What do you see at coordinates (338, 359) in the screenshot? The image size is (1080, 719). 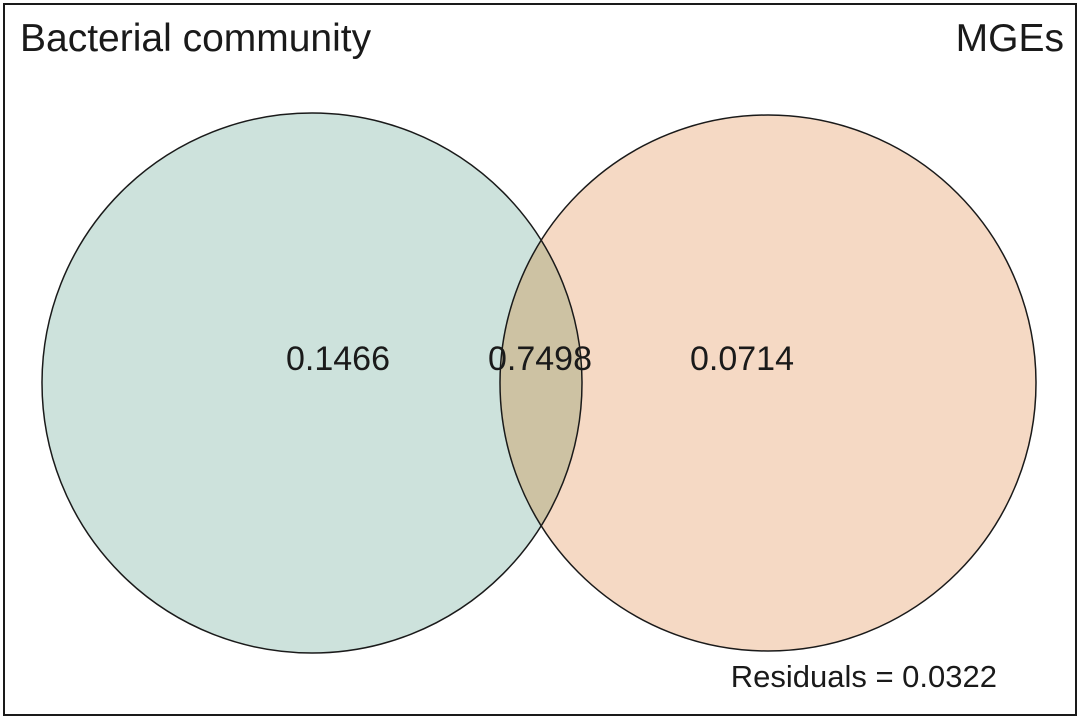 I see `bacterial-only-value: 0.1466` at bounding box center [338, 359].